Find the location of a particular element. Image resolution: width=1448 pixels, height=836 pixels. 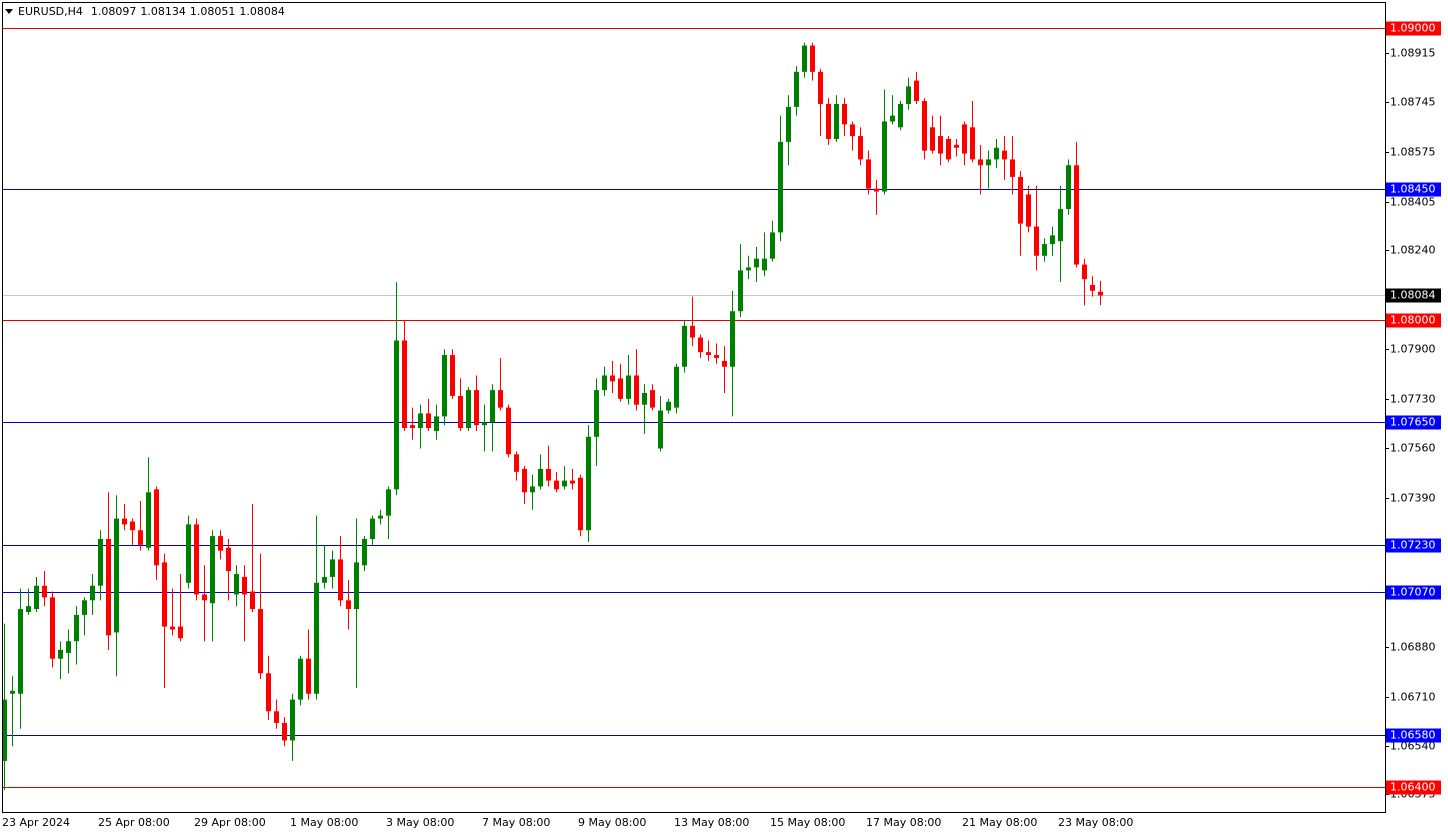

y-tick-label: 1.07390 is located at coordinates (1413, 498).